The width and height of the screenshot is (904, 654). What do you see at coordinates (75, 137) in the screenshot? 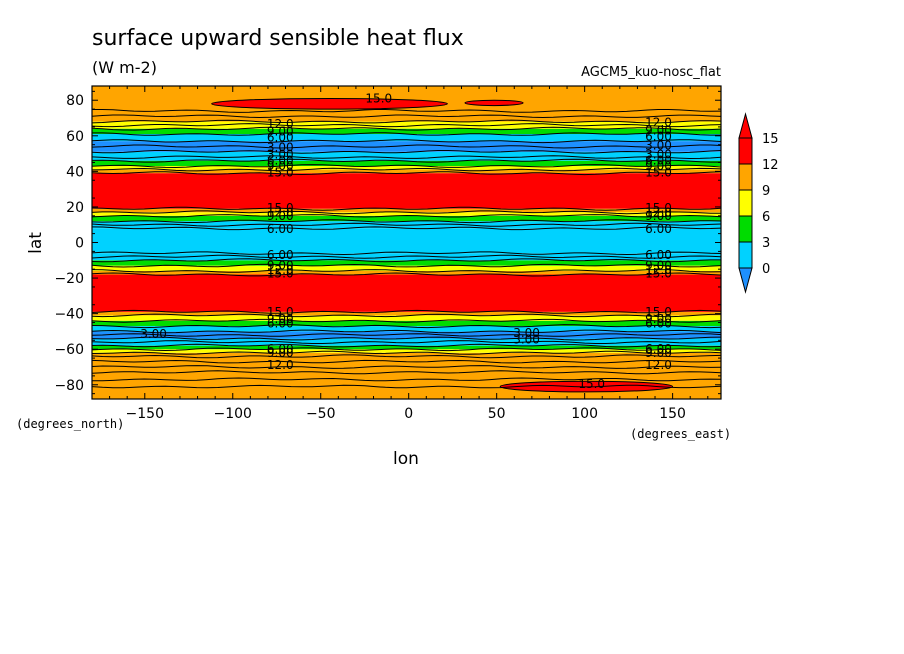
I see `y-tick-label: 60` at bounding box center [75, 137].